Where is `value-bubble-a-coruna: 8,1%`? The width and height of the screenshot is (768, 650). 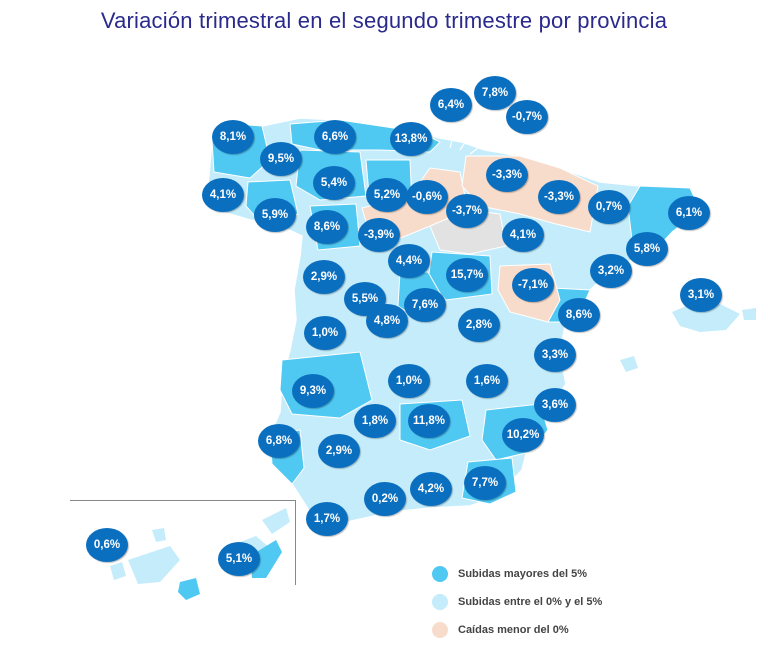 value-bubble-a-coruna: 8,1% is located at coordinates (233, 137).